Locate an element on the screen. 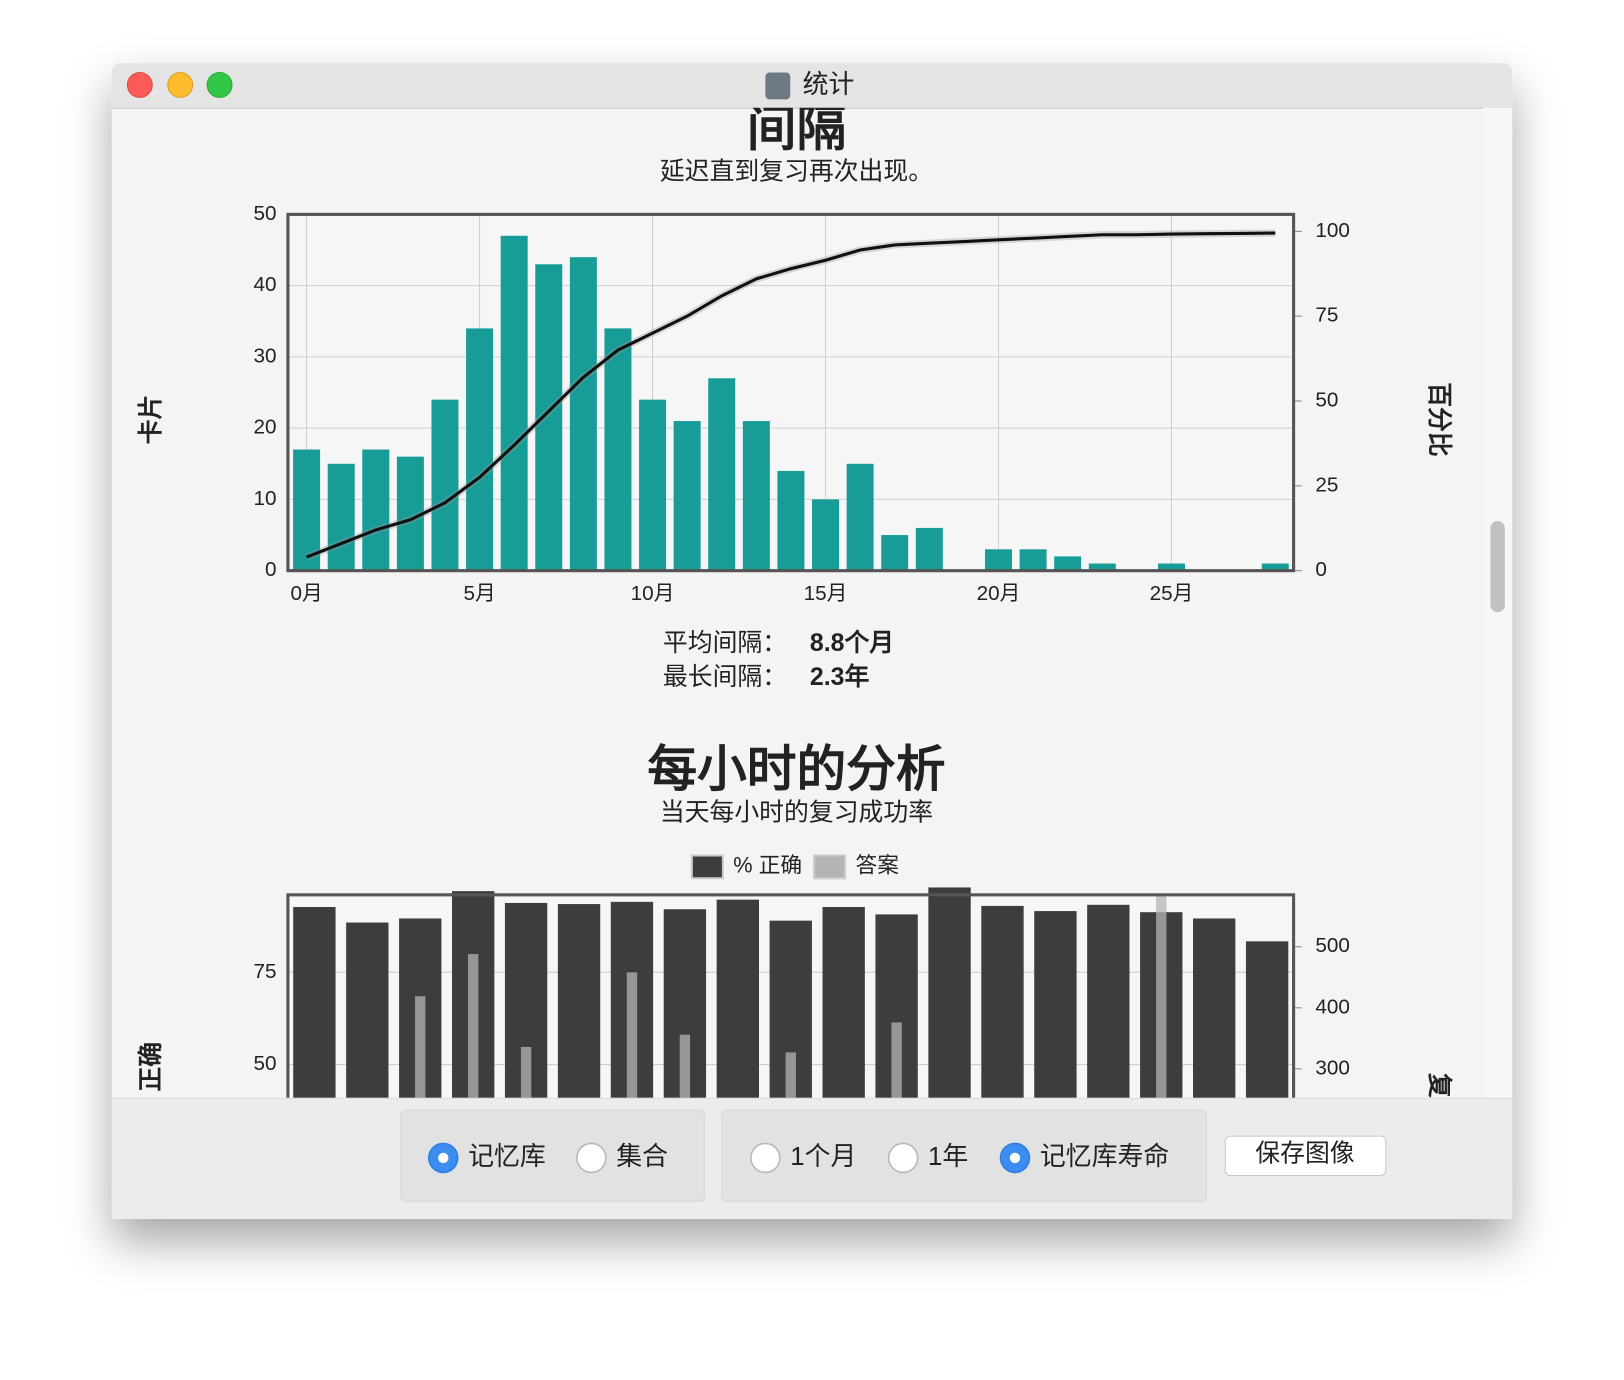 The width and height of the screenshot is (1624, 1380). close-button is located at coordinates (139, 84).